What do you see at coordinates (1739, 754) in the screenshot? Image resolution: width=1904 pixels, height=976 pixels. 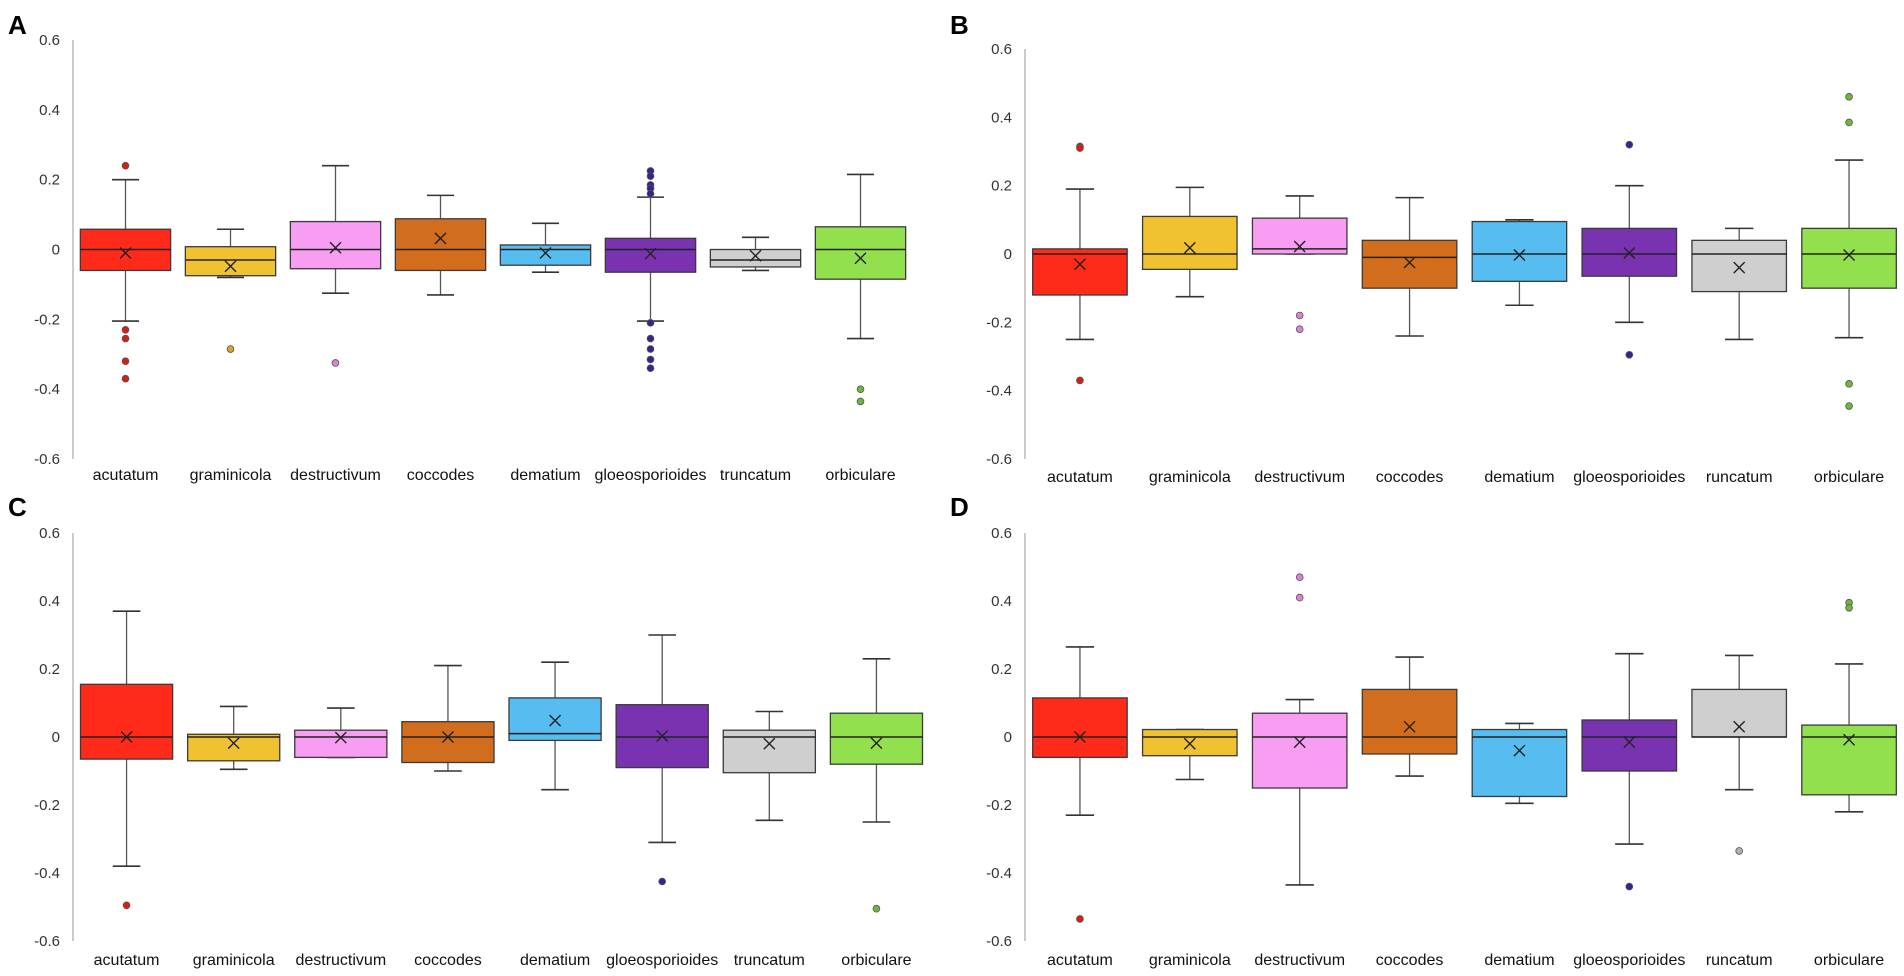 I see `box-runcatum` at bounding box center [1739, 754].